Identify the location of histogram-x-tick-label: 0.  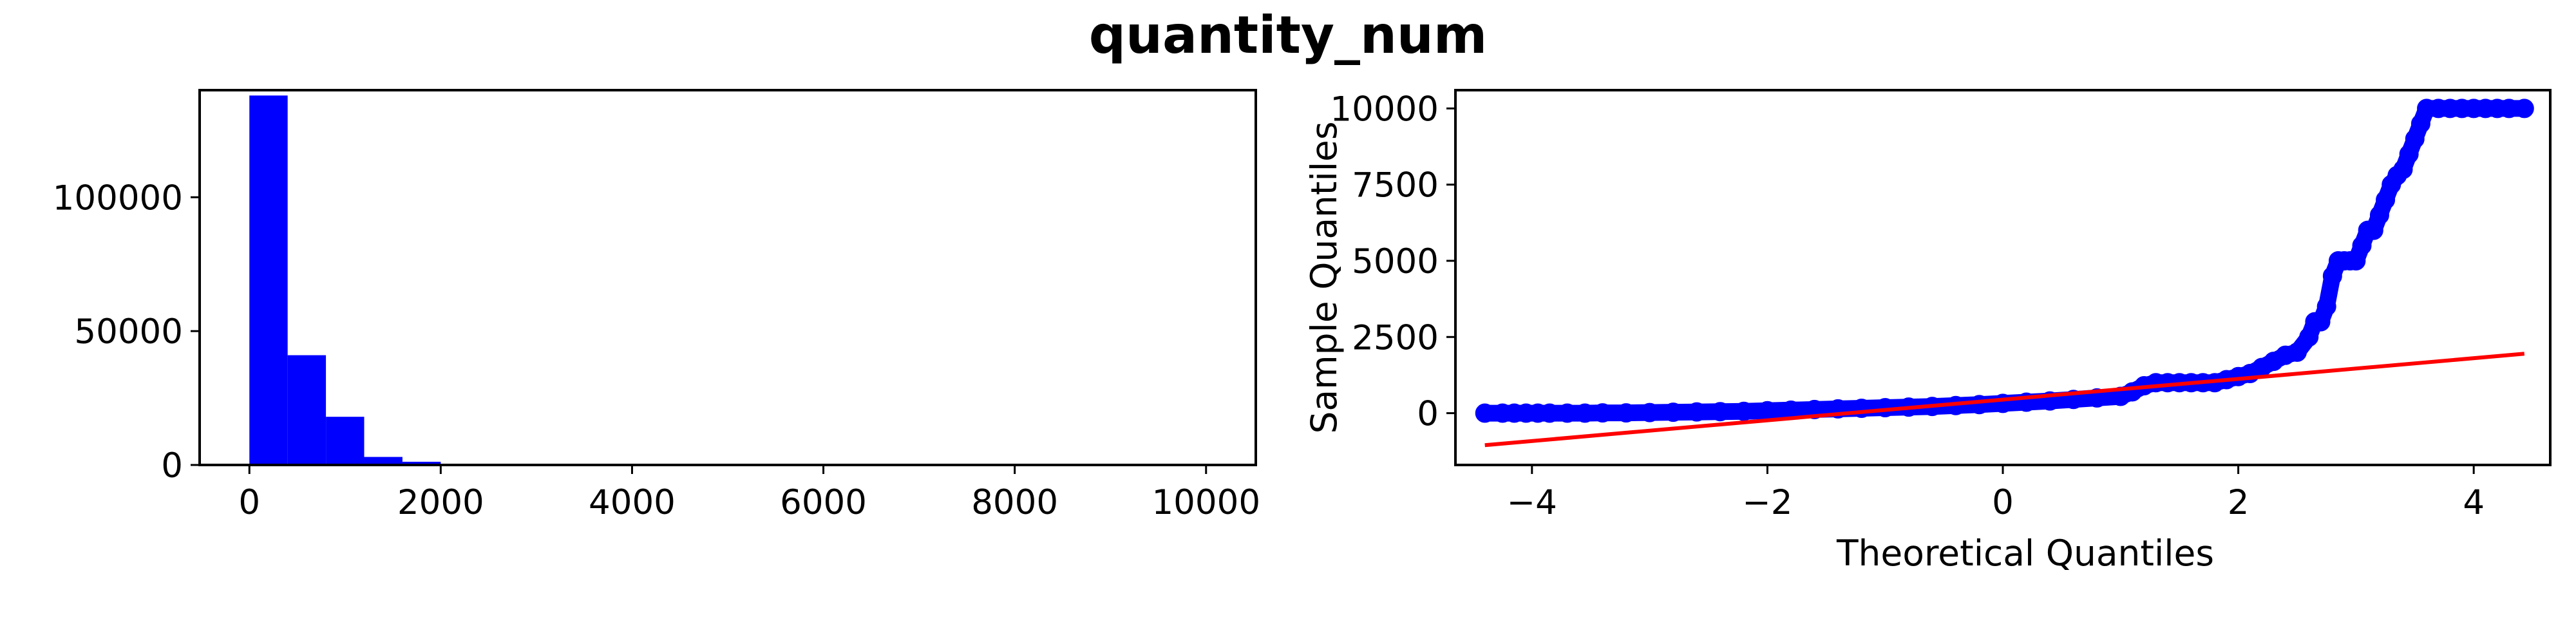
(249, 502).